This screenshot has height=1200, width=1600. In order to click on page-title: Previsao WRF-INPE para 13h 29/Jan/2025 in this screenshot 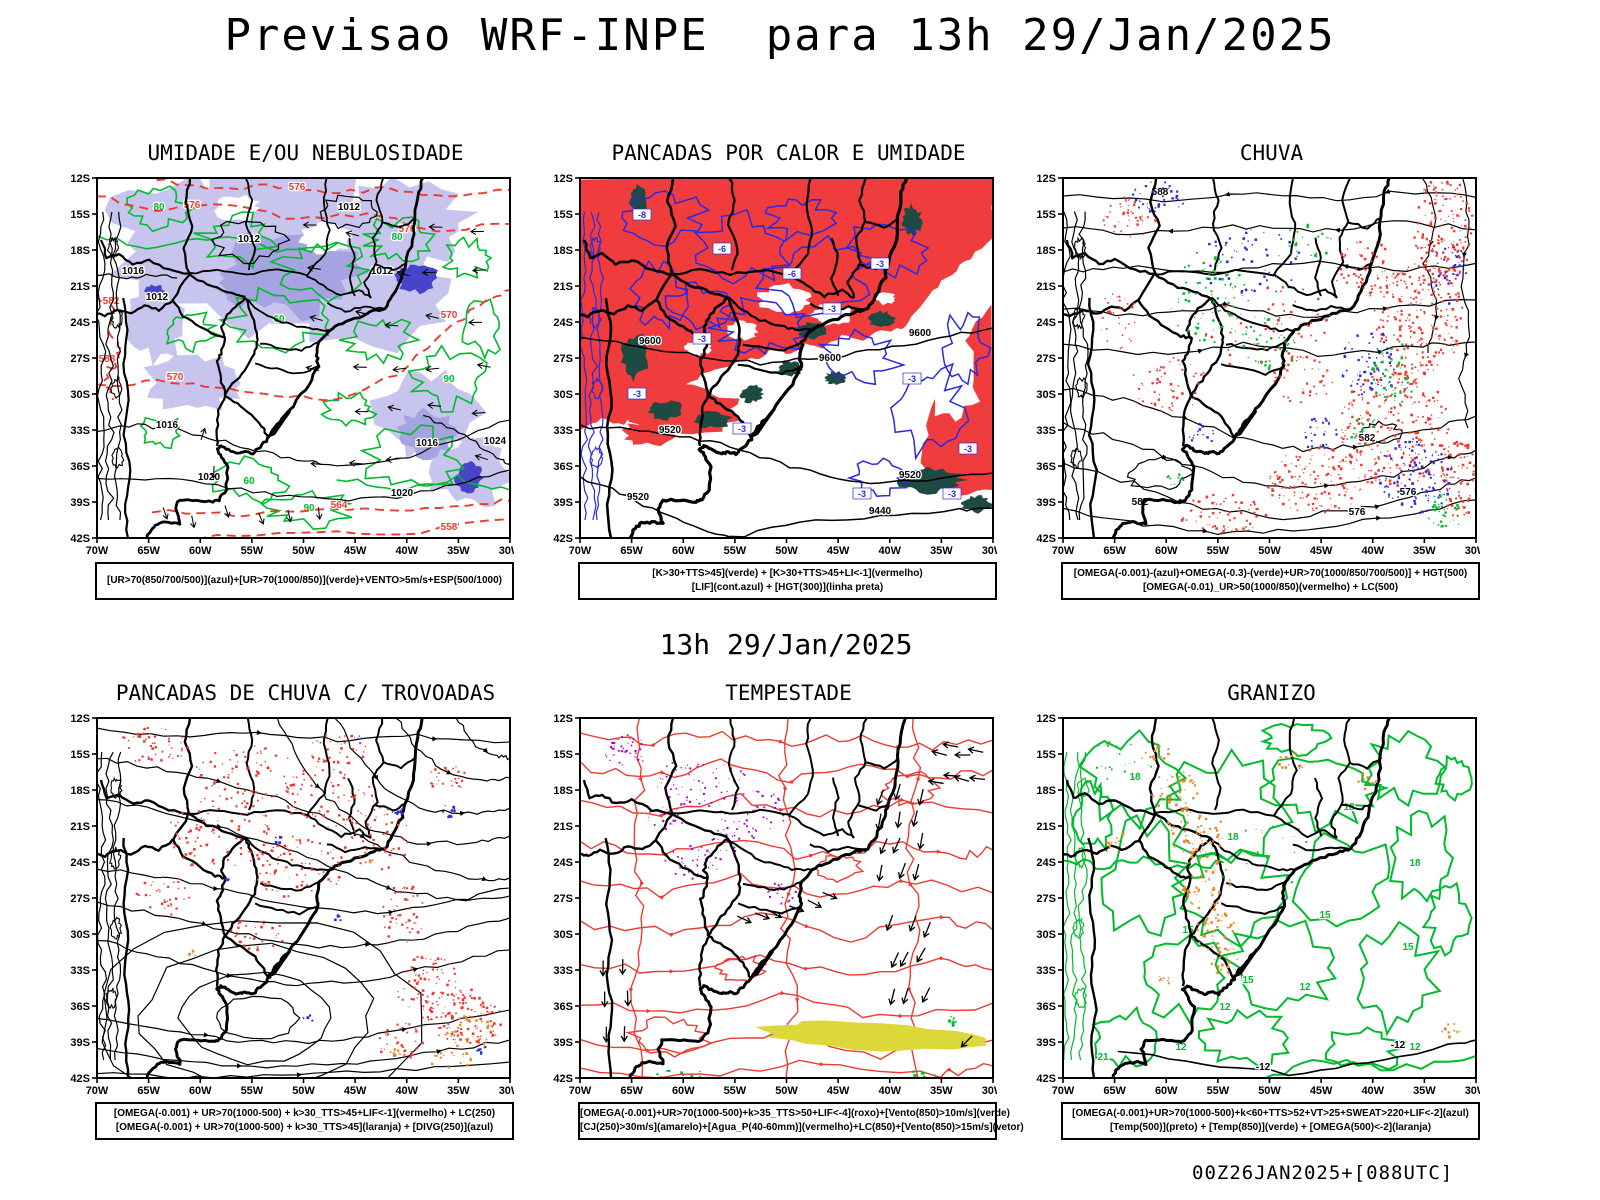, I will do `click(780, 35)`.